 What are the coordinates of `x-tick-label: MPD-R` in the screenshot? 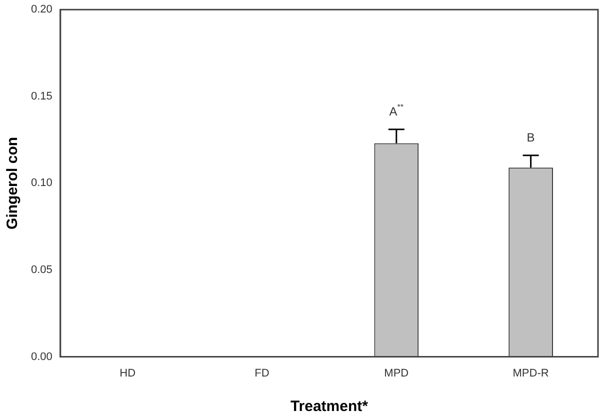 It's located at (530, 373).